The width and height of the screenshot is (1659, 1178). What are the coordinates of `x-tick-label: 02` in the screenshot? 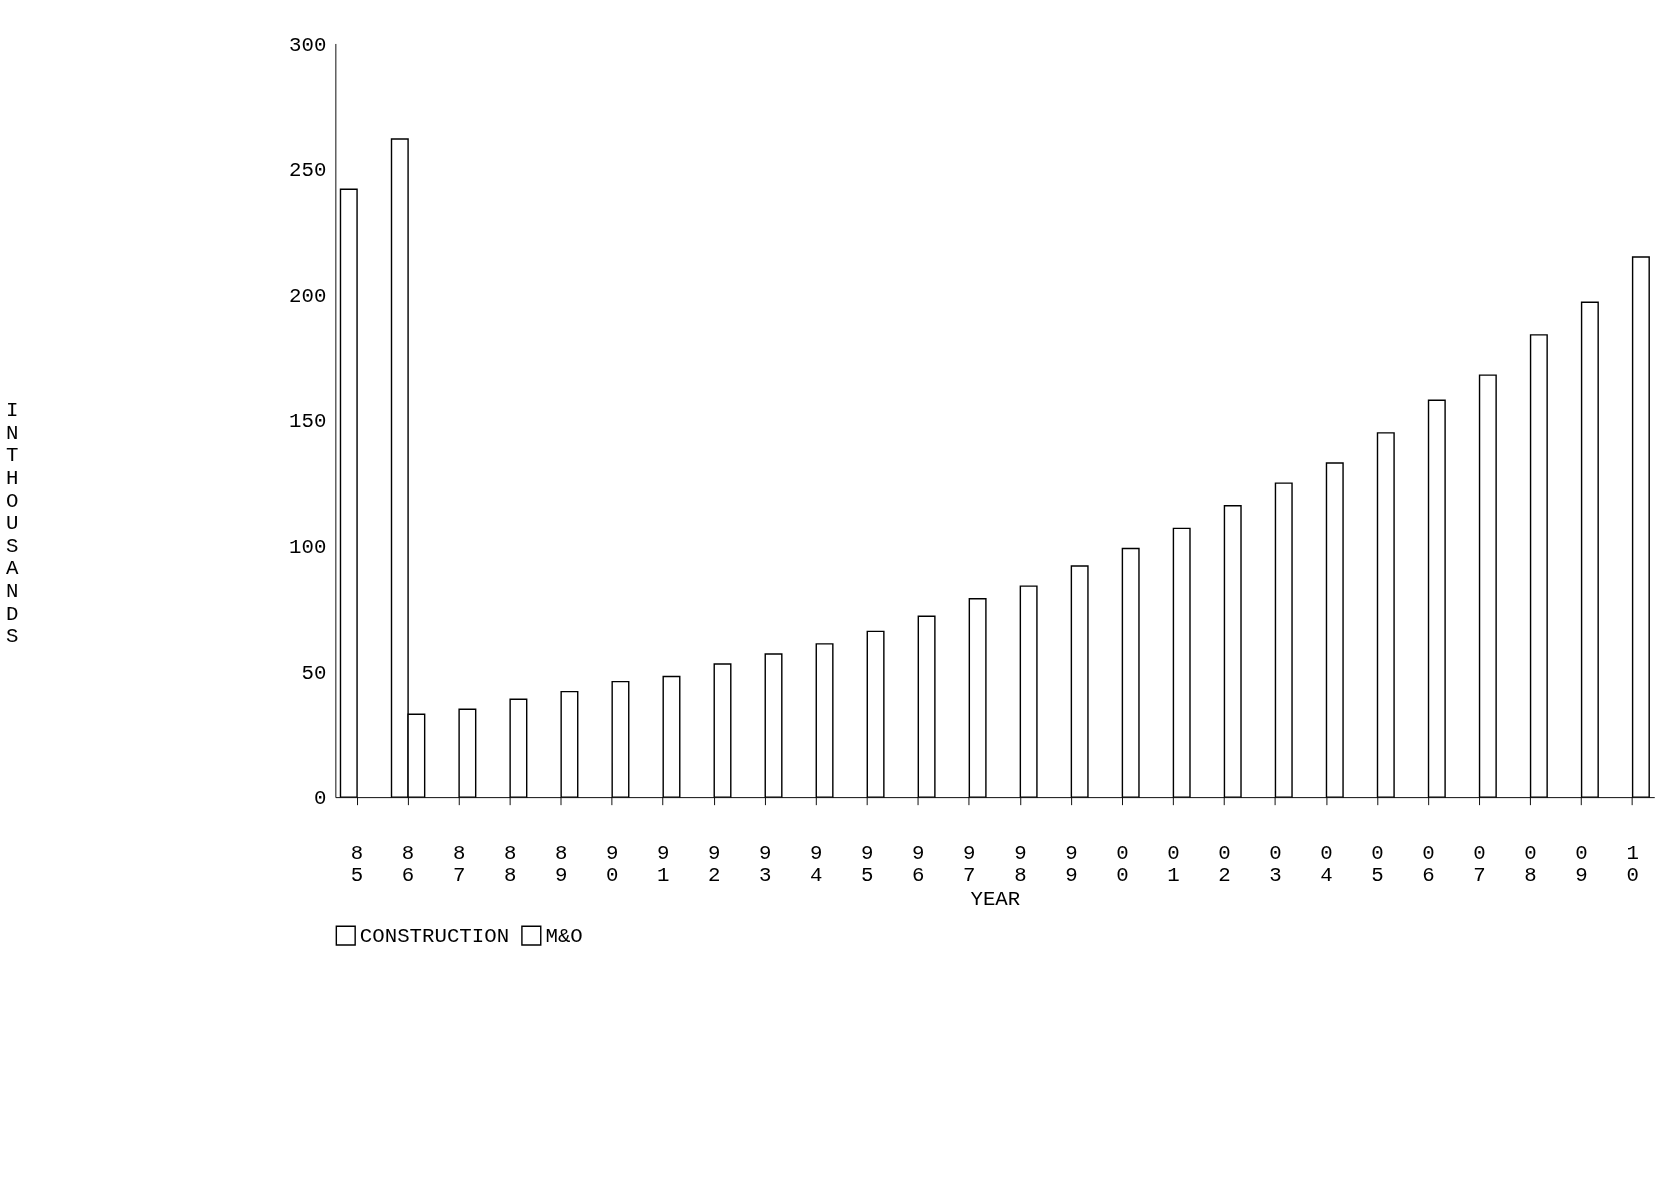 It's located at (1224, 864).